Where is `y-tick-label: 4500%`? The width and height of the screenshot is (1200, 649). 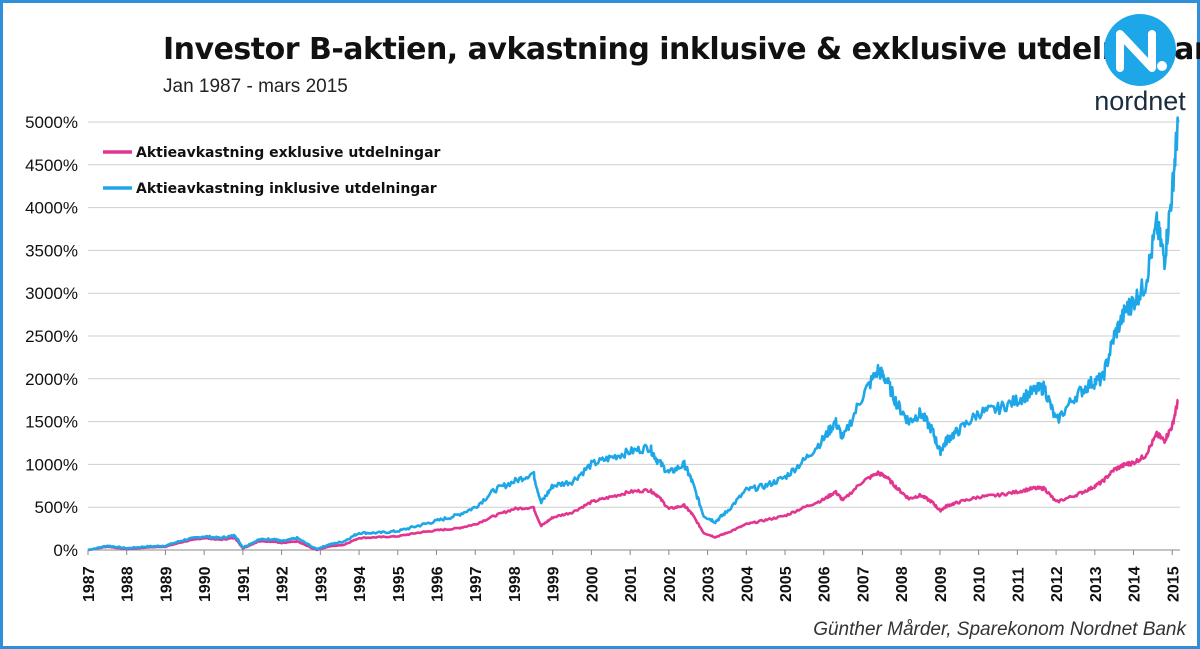
y-tick-label: 4500% is located at coordinates (51, 165).